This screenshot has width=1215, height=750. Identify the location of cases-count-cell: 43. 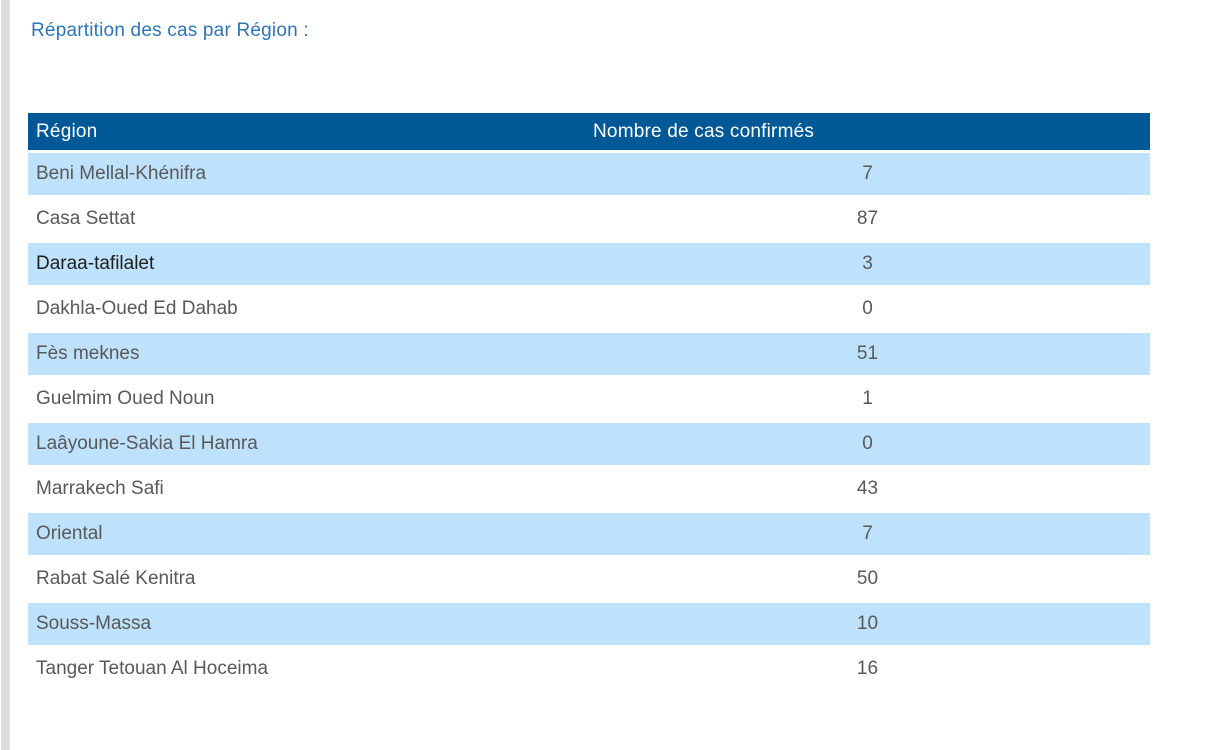
(867, 489).